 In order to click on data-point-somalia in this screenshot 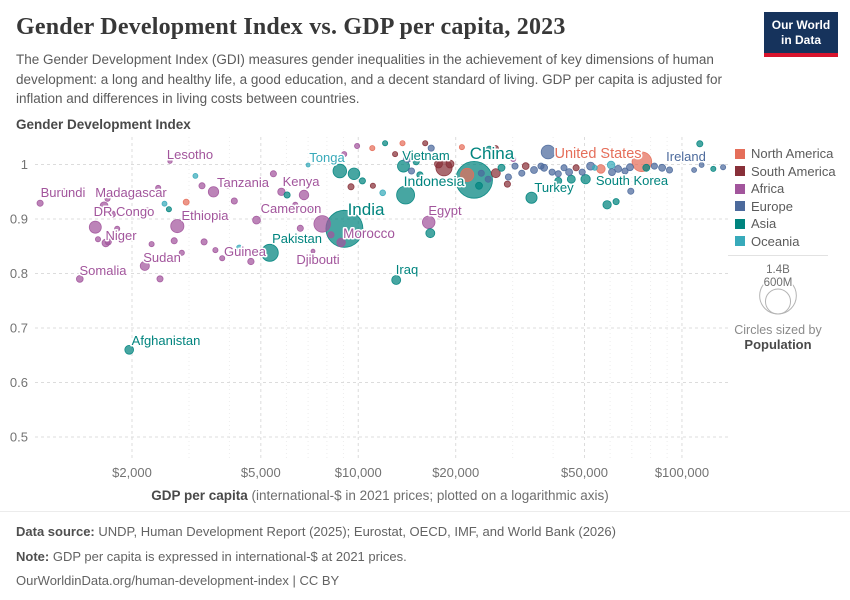, I will do `click(80, 279)`.